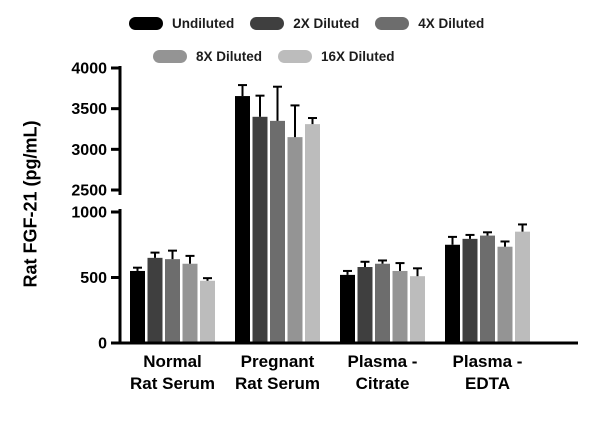  What do you see at coordinates (326, 23) in the screenshot?
I see `legend-label-2x-diluted: 2X Diluted` at bounding box center [326, 23].